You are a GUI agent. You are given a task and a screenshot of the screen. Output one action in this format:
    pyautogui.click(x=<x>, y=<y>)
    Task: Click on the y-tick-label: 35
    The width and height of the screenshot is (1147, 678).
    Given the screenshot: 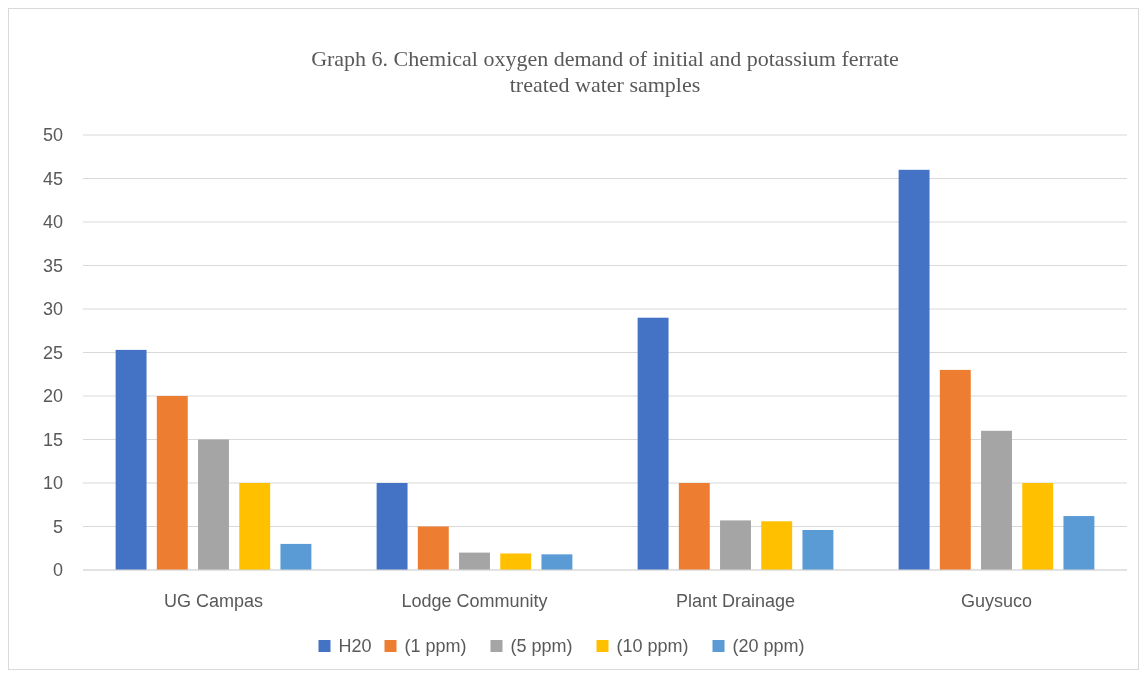 What is the action you would take?
    pyautogui.click(x=52, y=265)
    